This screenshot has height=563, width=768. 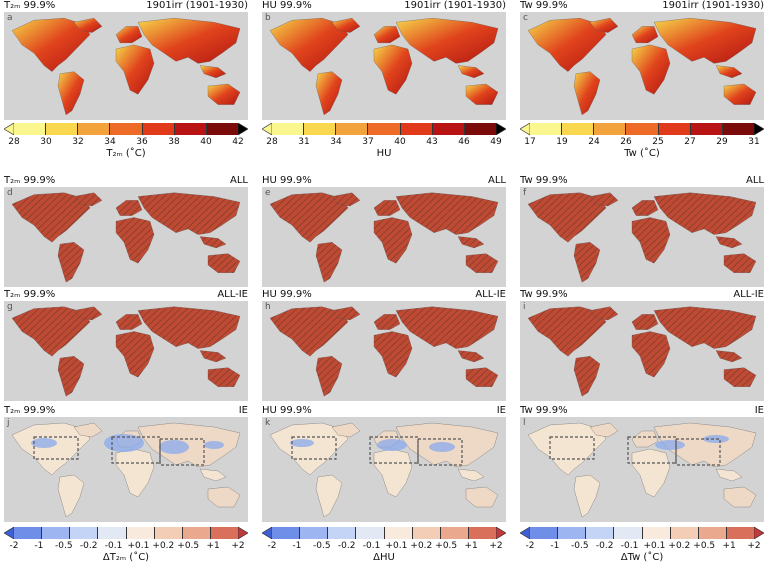 I want to click on colorbar-tick-label: 42, so click(x=238, y=142).